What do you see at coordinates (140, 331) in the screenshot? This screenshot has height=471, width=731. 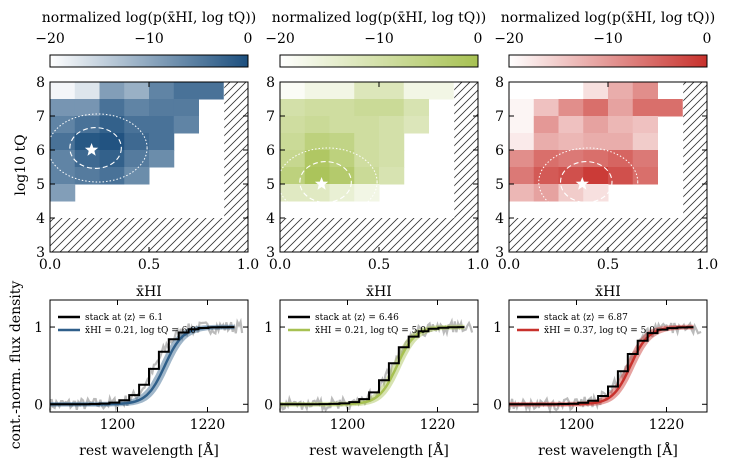 I see `legend-text-A1: x̄HI = 0.21, log tQ = 6.0` at bounding box center [140, 331].